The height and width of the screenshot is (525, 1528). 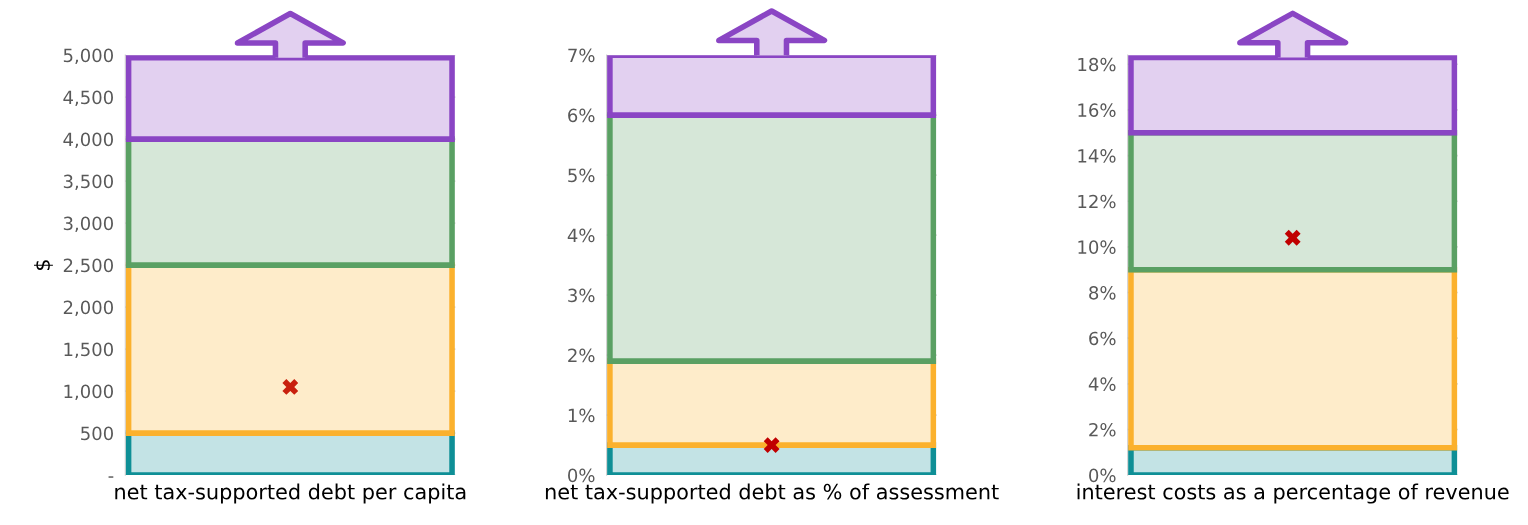 What do you see at coordinates (1293, 493) in the screenshot?
I see `x-tick-label: interest costs as a percentage of revenue` at bounding box center [1293, 493].